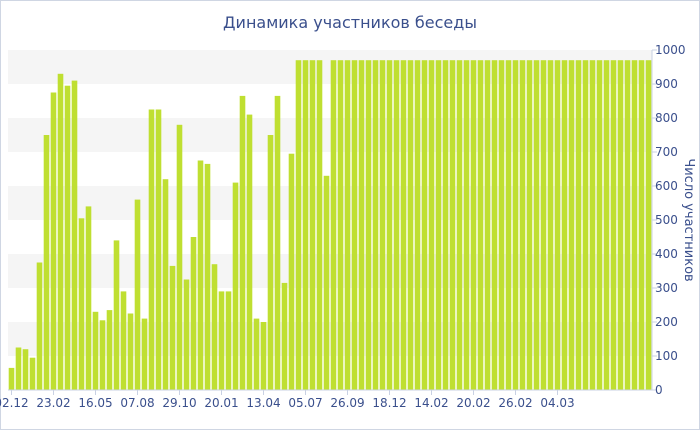 The width and height of the screenshot is (700, 430). What do you see at coordinates (305, 403) in the screenshot?
I see `x-tick-label: 05.07` at bounding box center [305, 403].